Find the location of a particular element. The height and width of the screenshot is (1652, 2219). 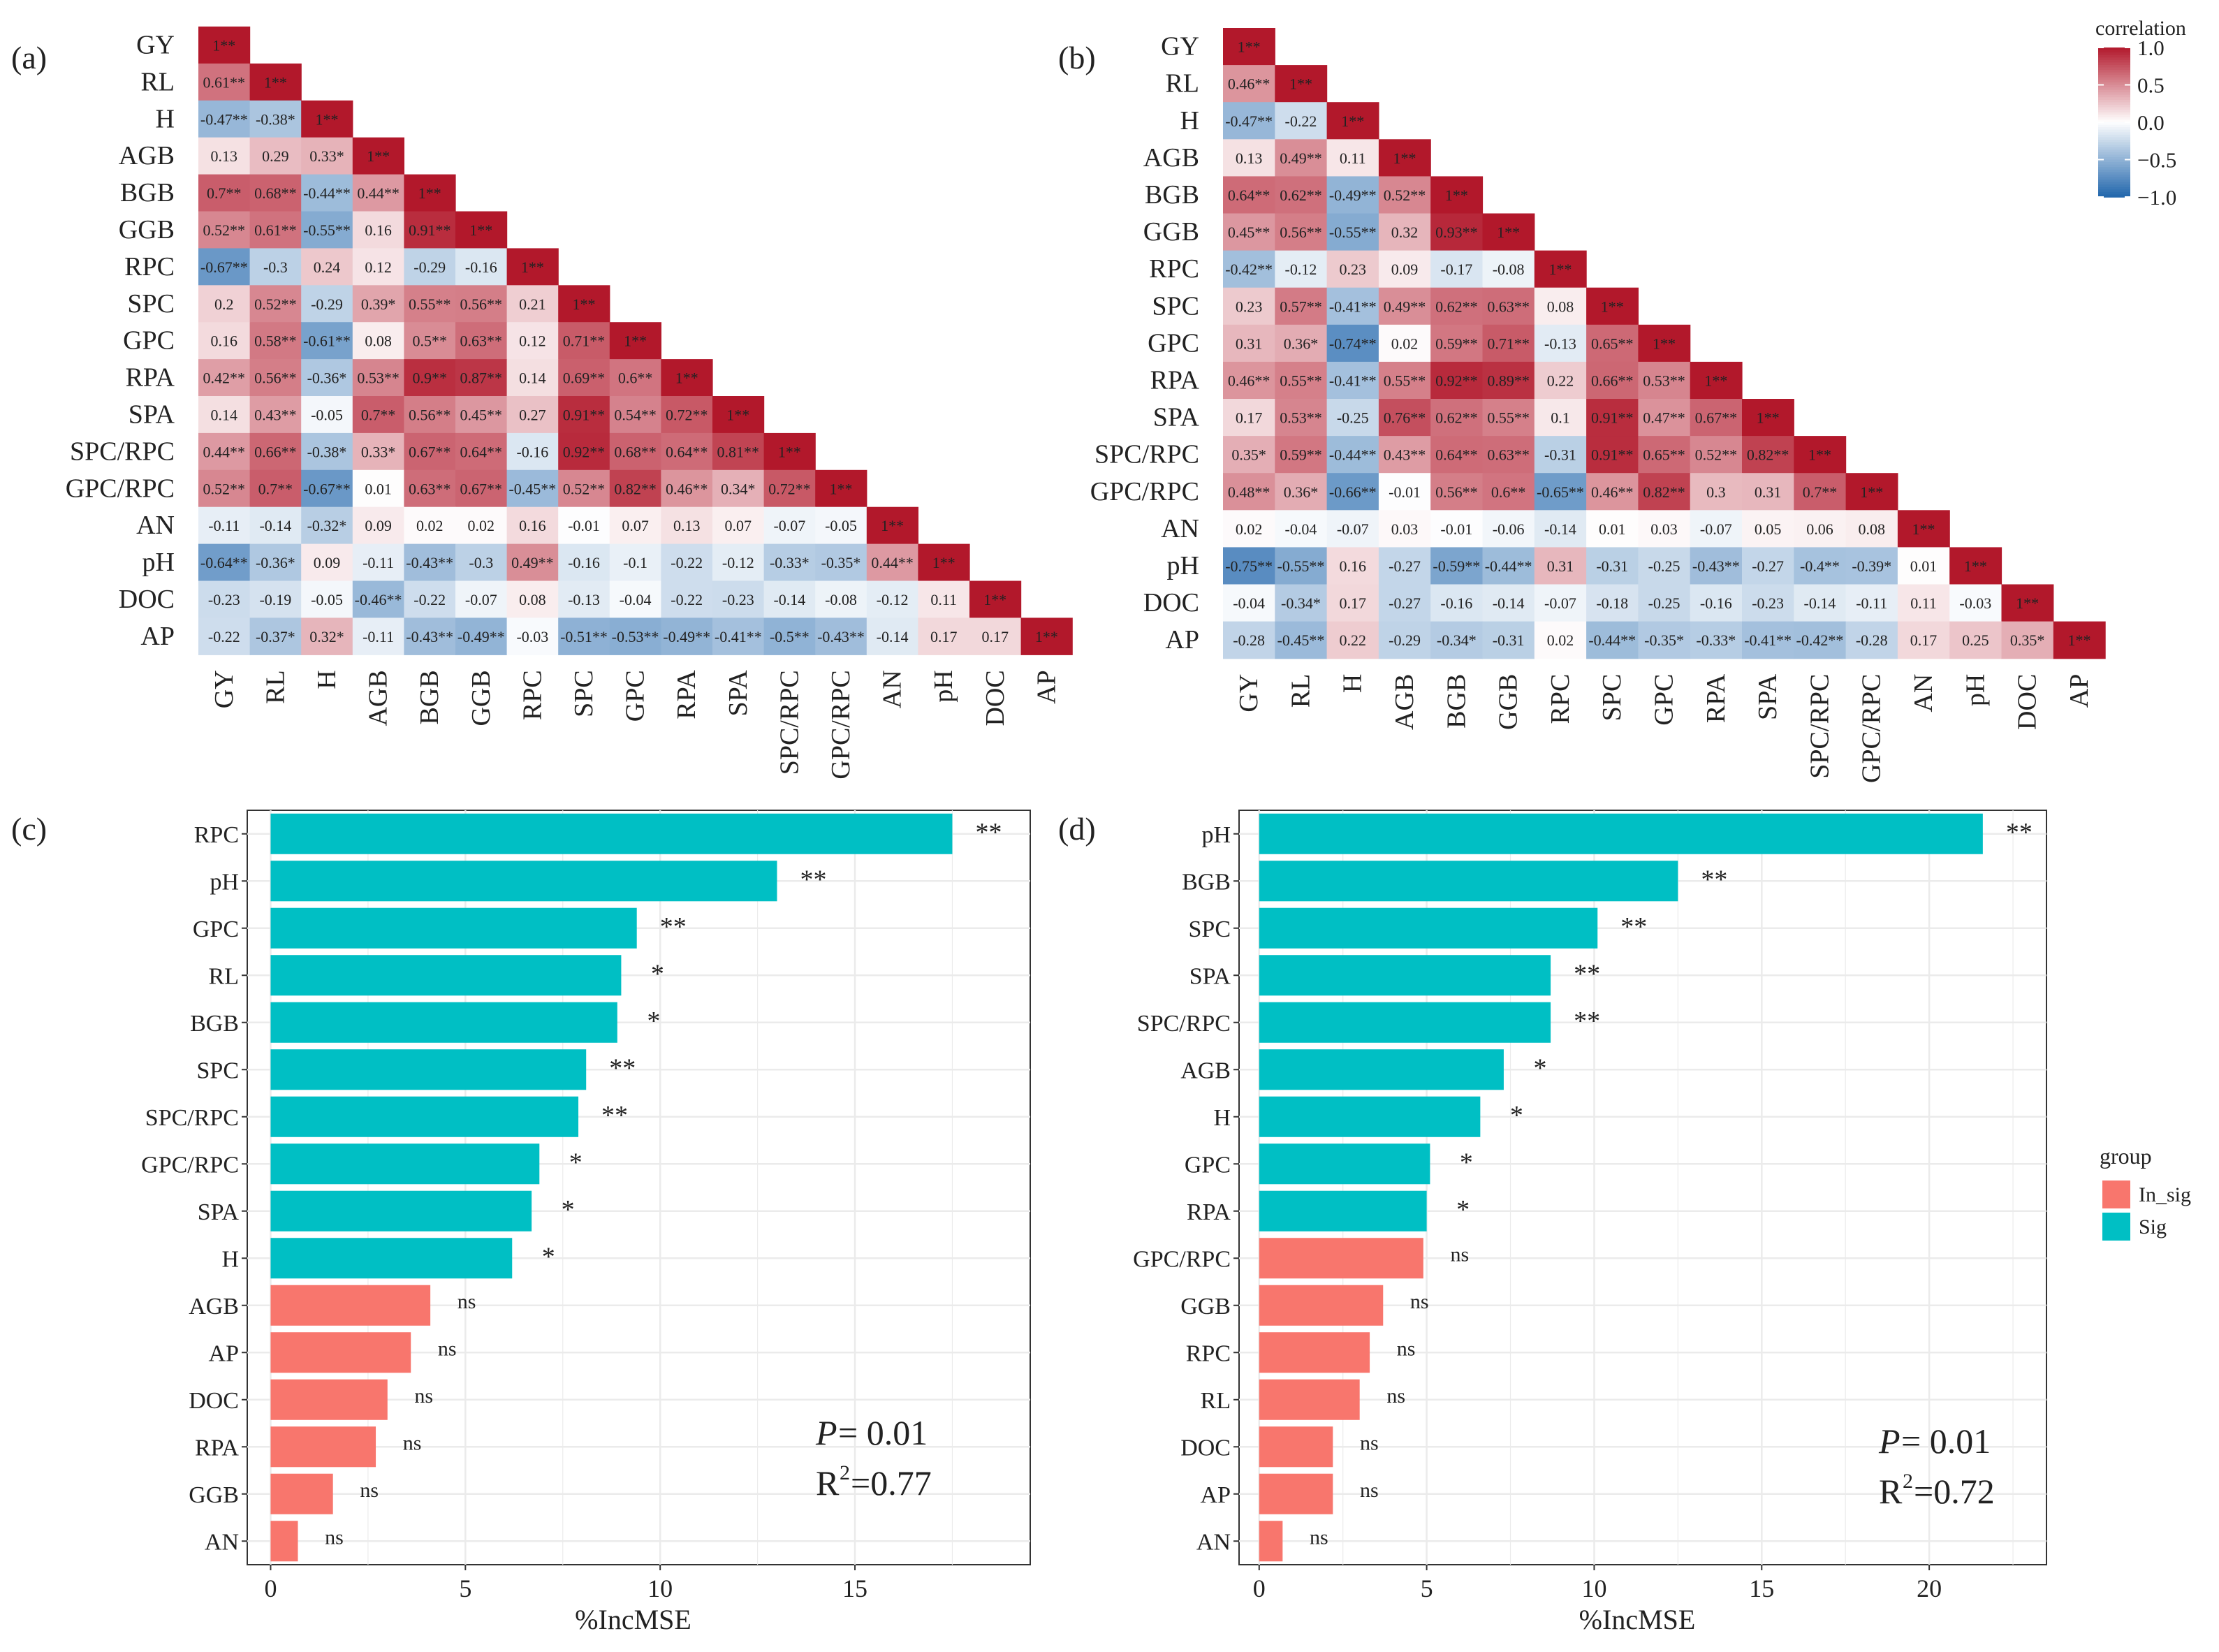

cell-label: -0.65** is located at coordinates (1561, 492).